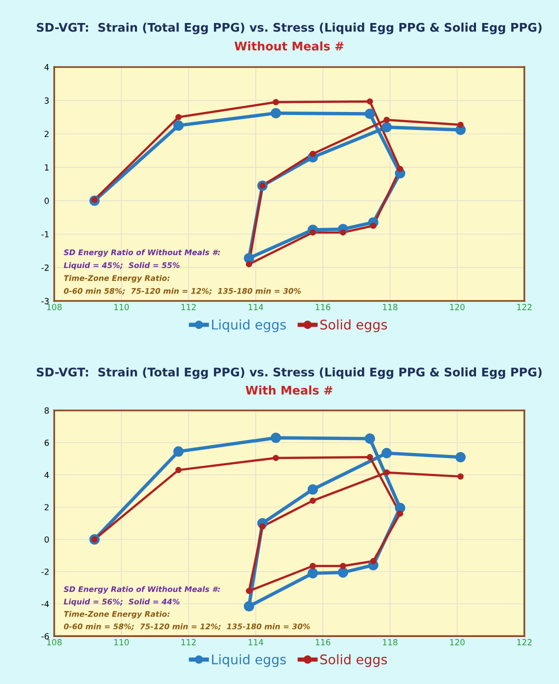  I want to click on chart-subtitle: With Meals #, so click(289, 390).